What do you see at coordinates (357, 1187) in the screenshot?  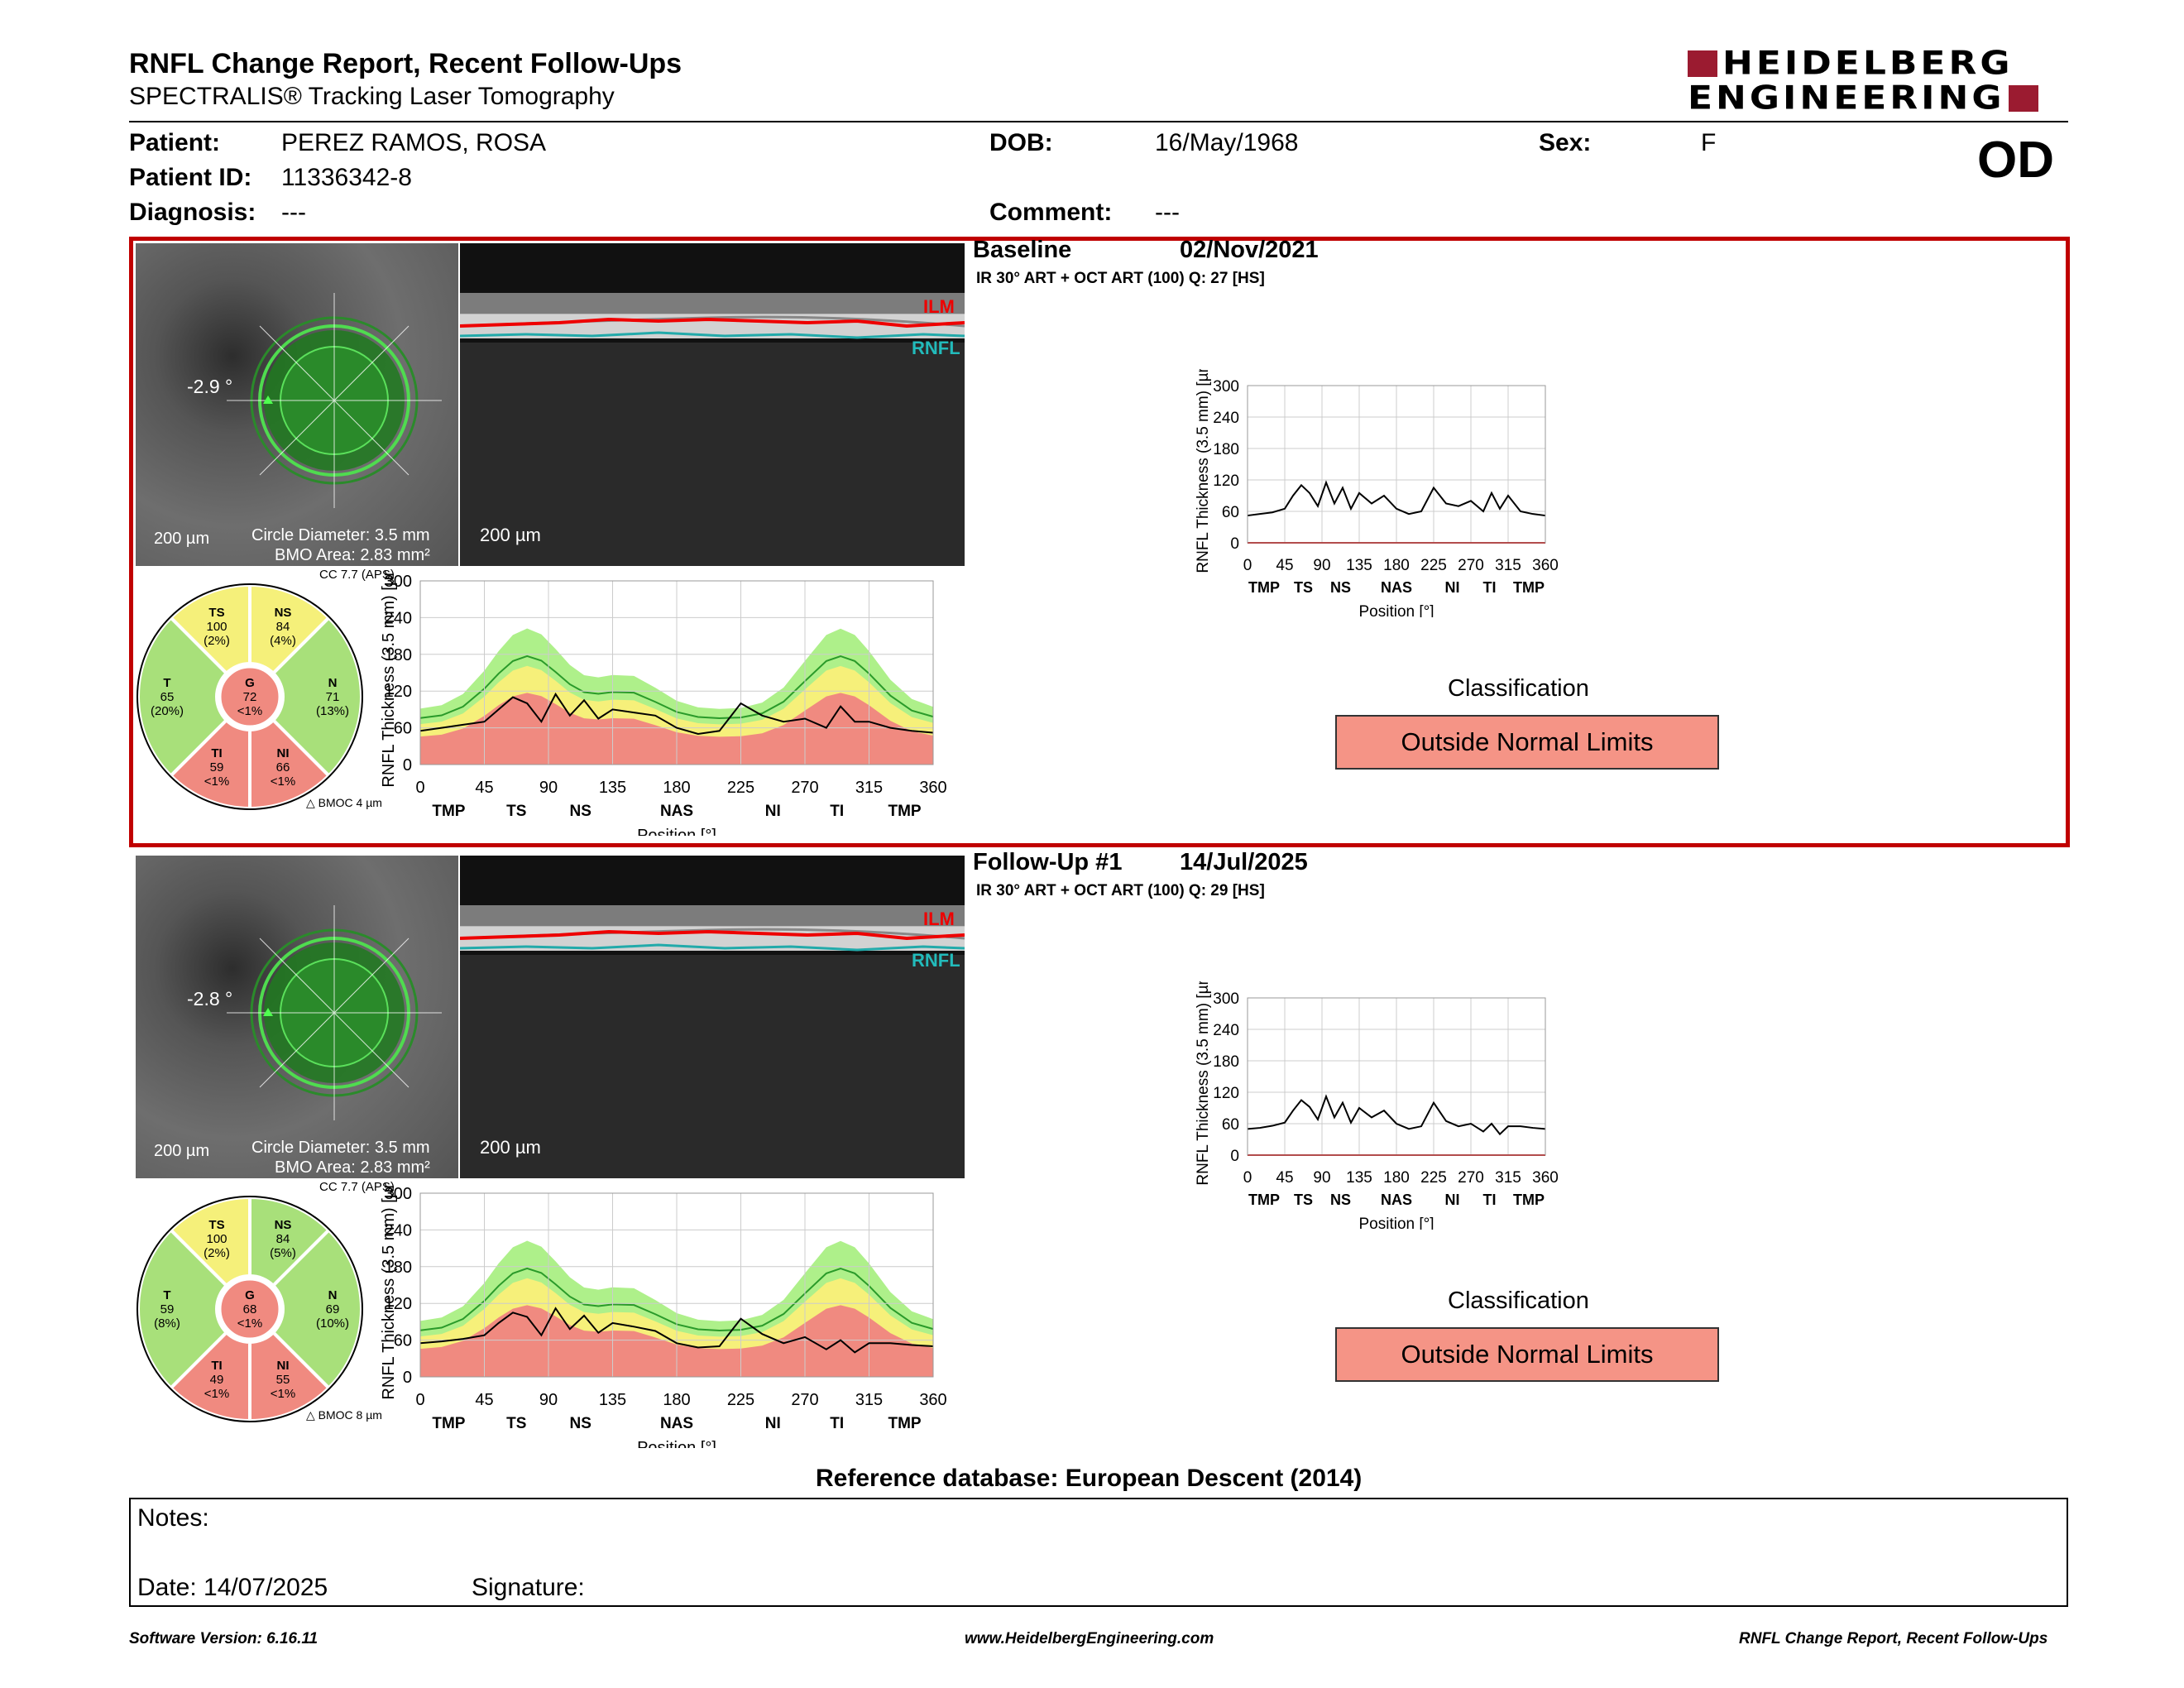 I see `cc-aps: CC 7.7 (APS)` at bounding box center [357, 1187].